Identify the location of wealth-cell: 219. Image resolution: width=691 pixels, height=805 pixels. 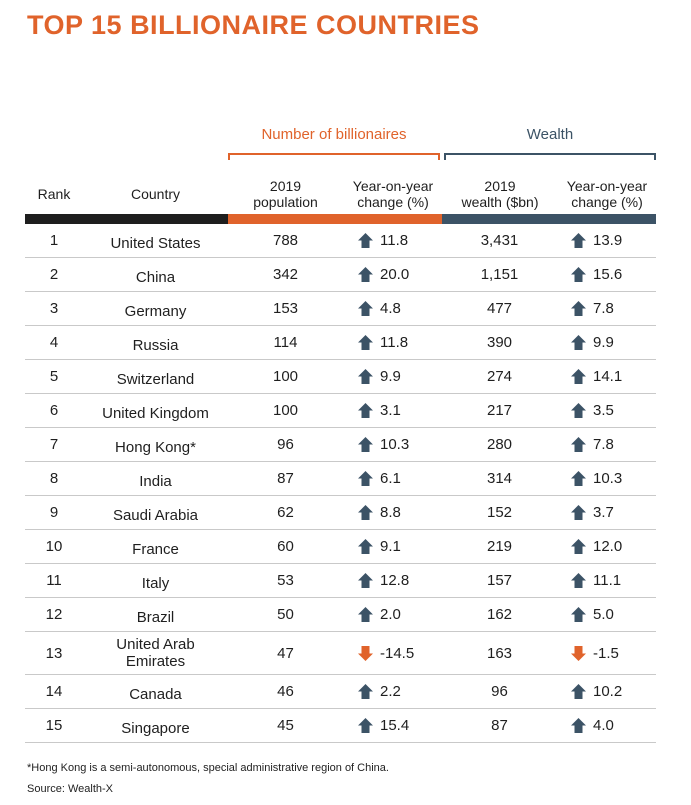
(499, 546).